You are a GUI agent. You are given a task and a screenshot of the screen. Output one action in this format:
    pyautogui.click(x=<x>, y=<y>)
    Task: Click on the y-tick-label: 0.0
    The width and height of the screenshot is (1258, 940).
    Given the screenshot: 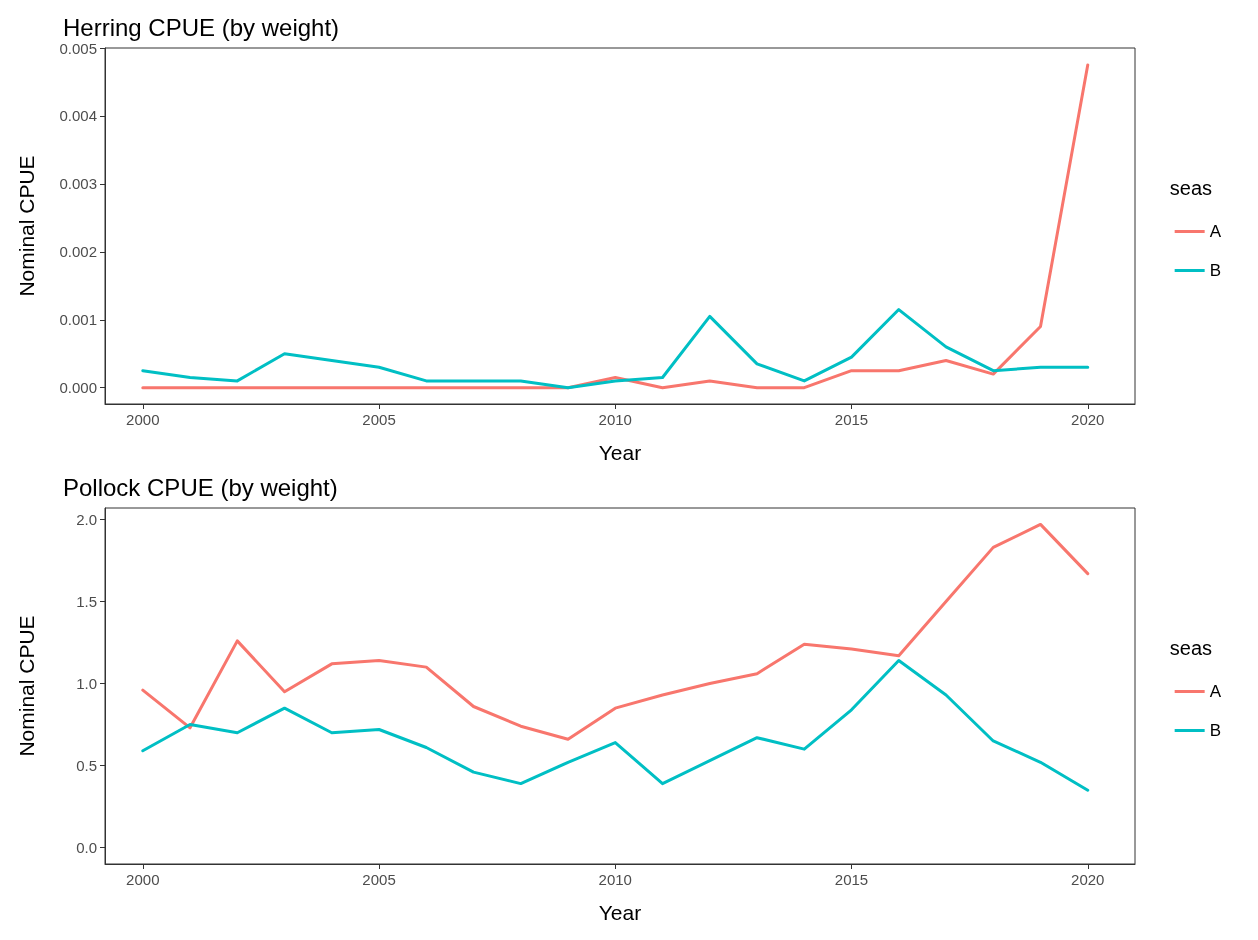 What is the action you would take?
    pyautogui.click(x=86, y=848)
    